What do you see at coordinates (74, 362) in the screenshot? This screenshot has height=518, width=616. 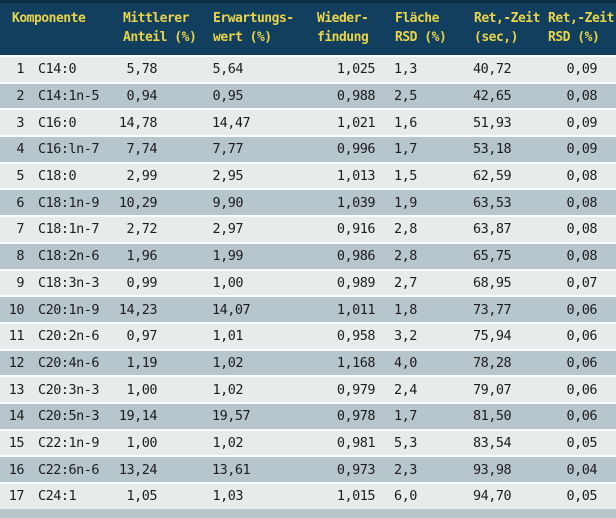 I see `cell-komponente: C20:4n-6` at bounding box center [74, 362].